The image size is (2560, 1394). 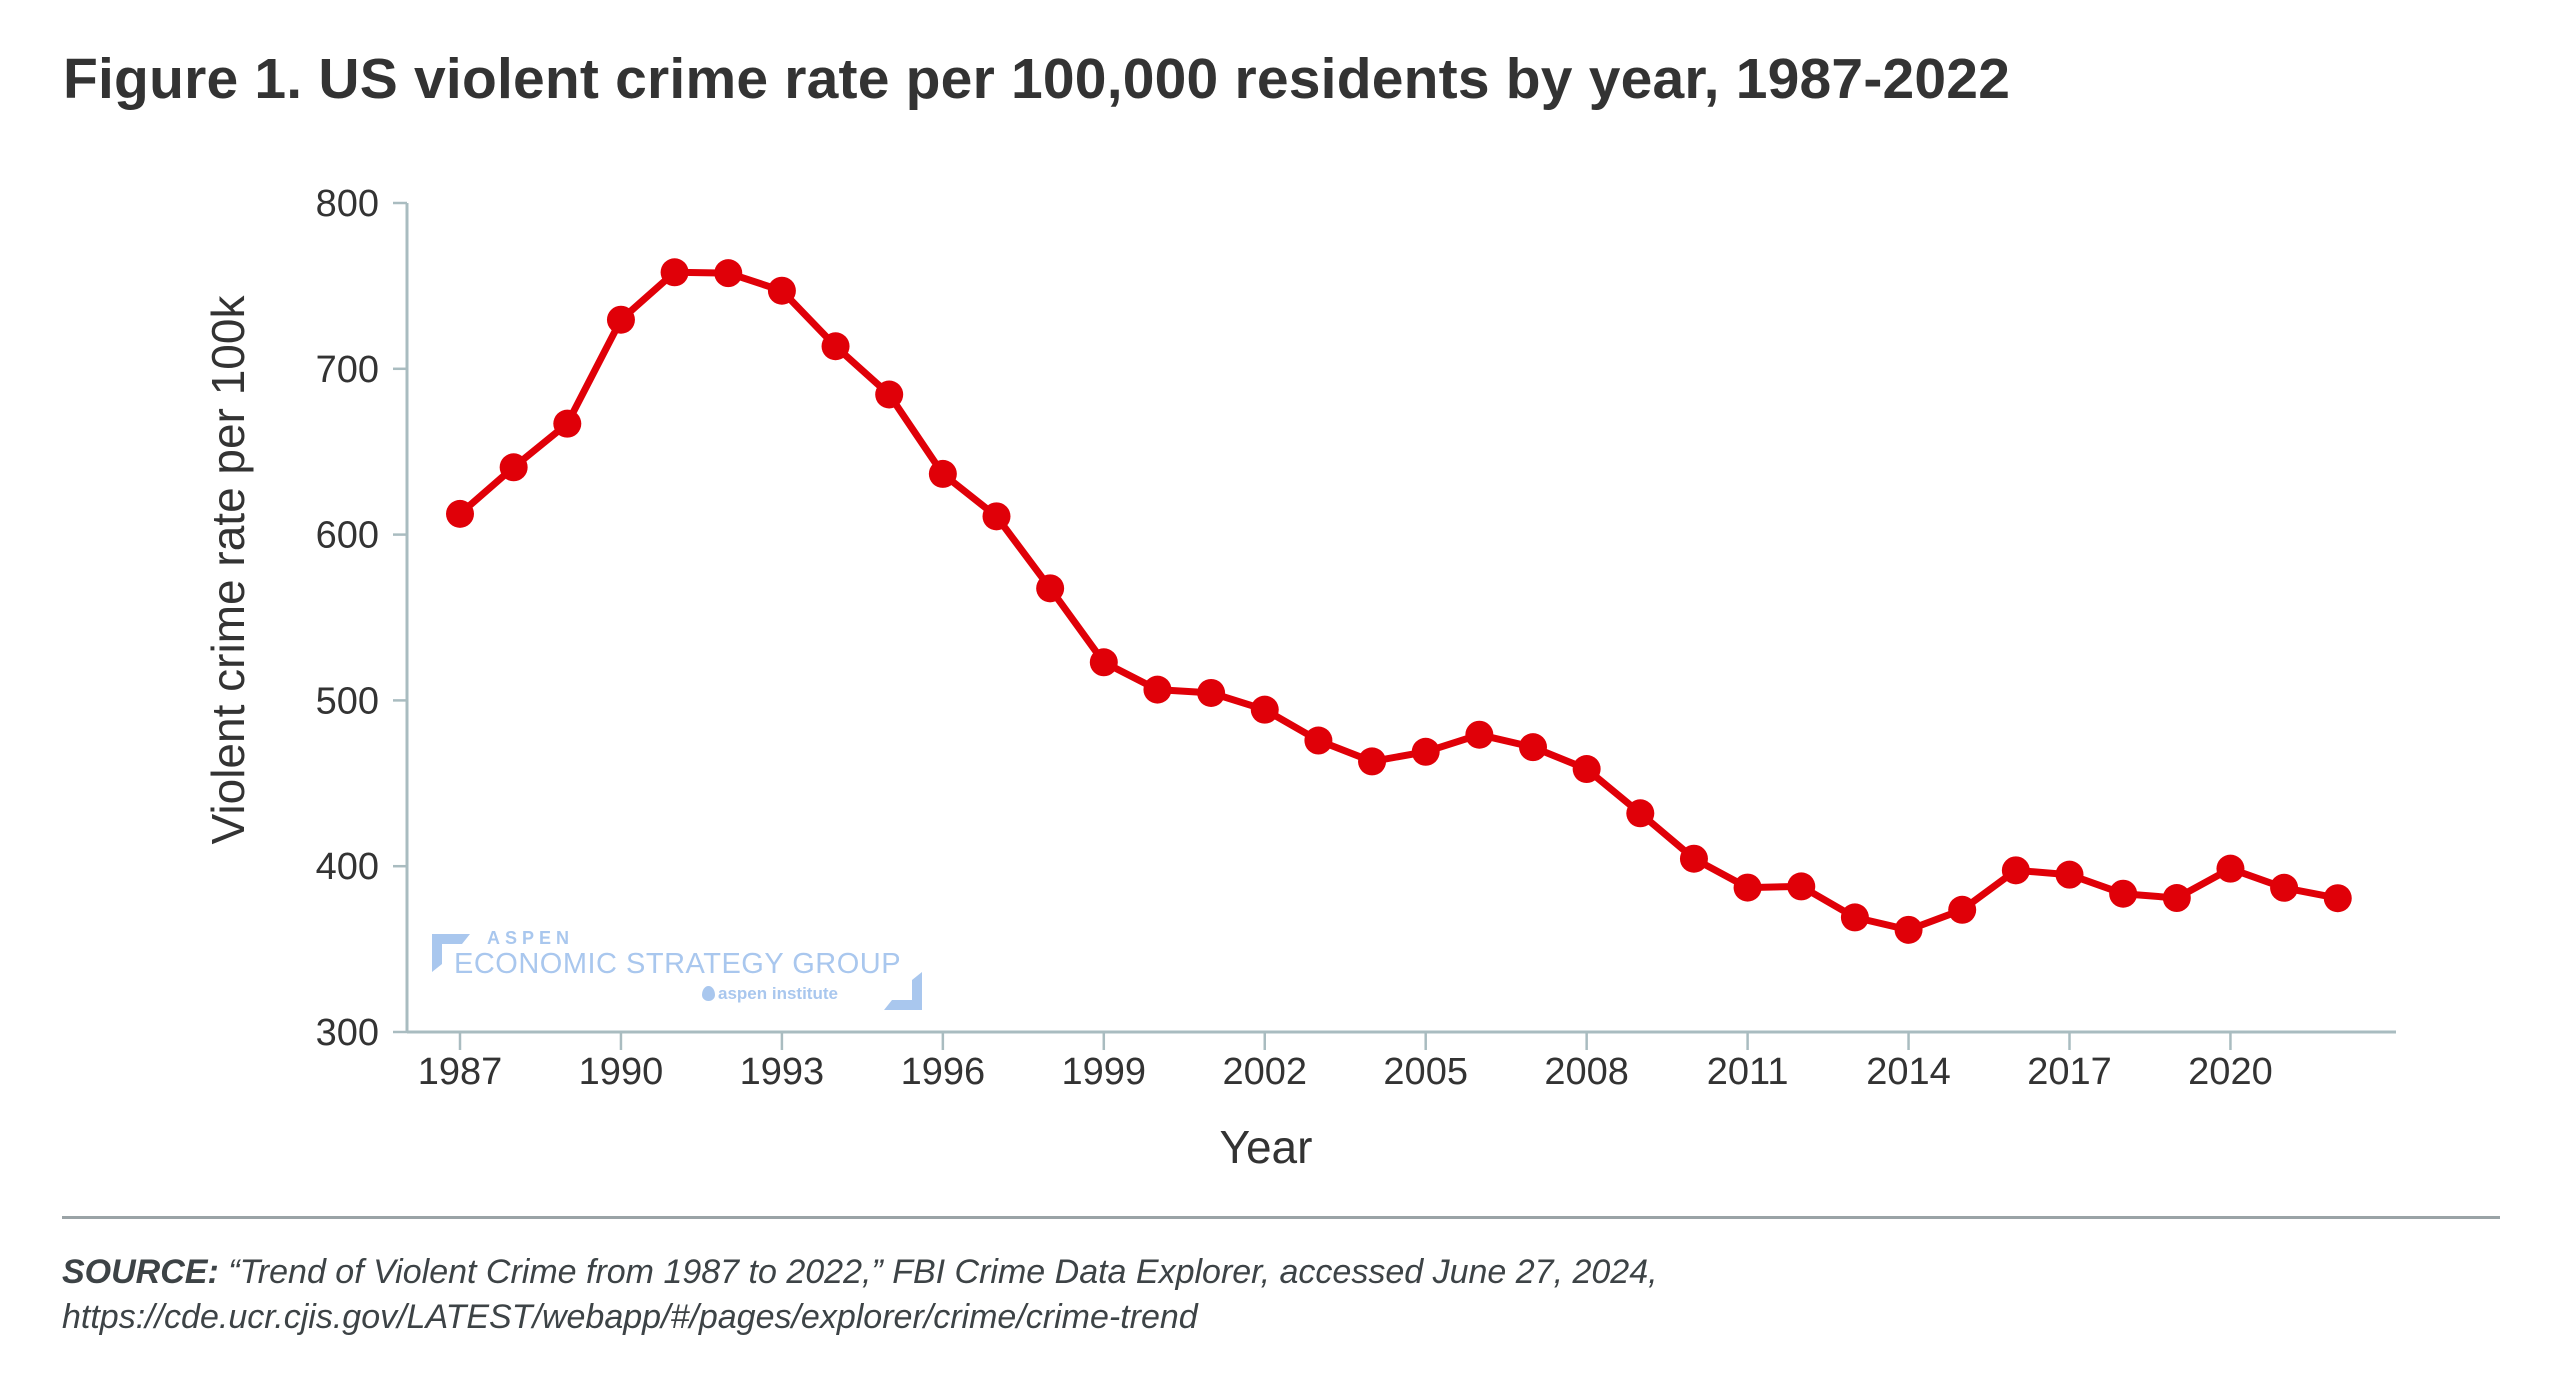 What do you see at coordinates (1104, 1072) in the screenshot?
I see `x-tick-label: 1999` at bounding box center [1104, 1072].